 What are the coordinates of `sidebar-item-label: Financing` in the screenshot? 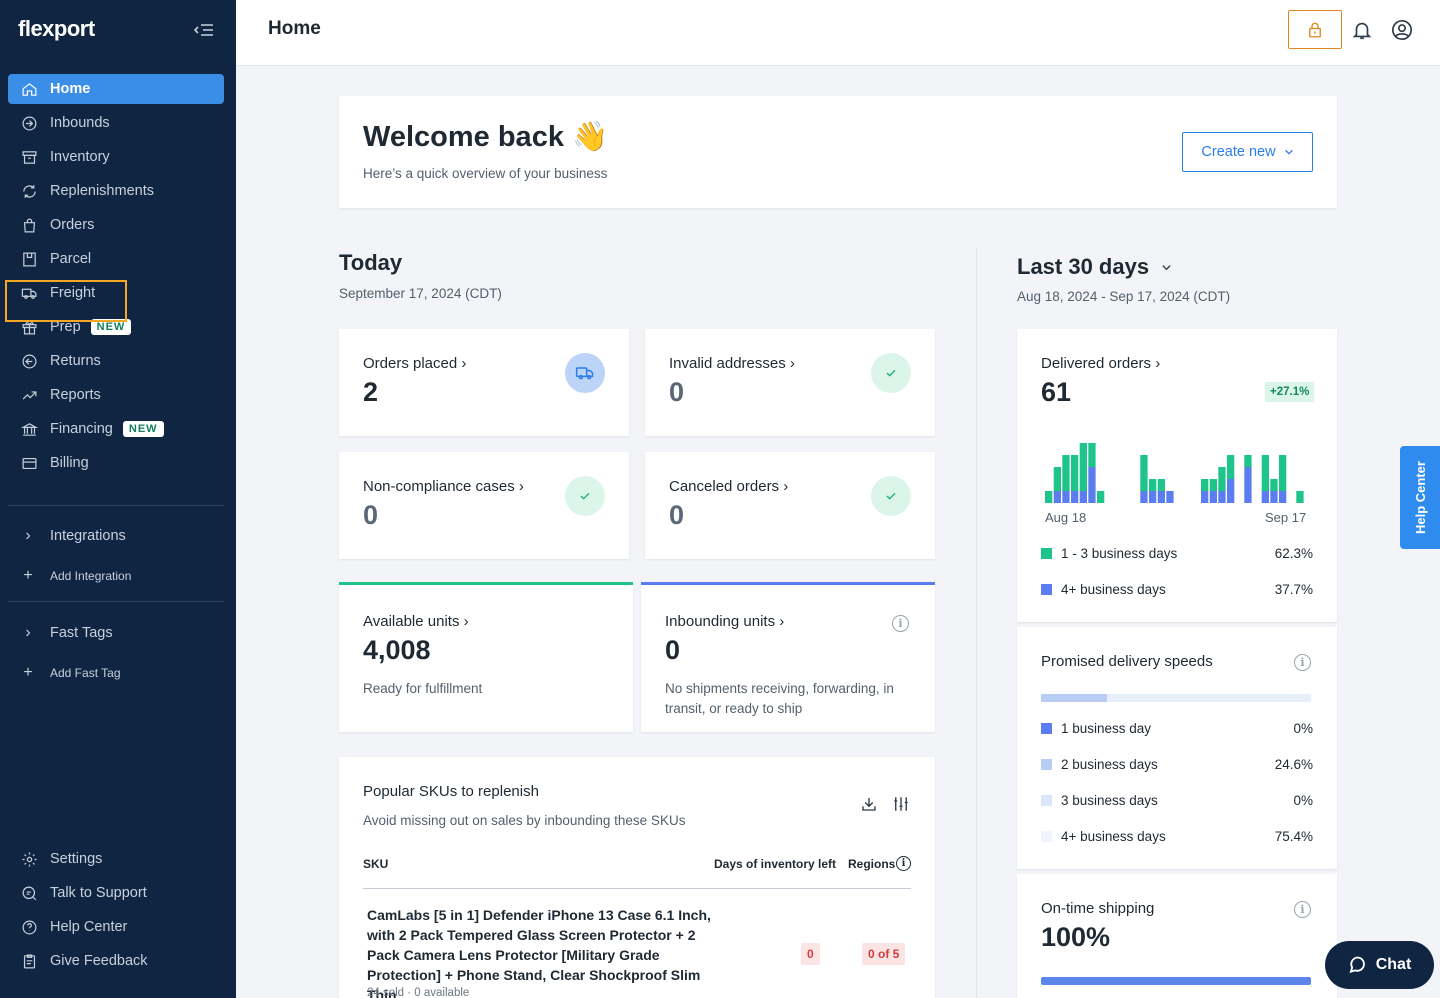 It's located at (81, 429).